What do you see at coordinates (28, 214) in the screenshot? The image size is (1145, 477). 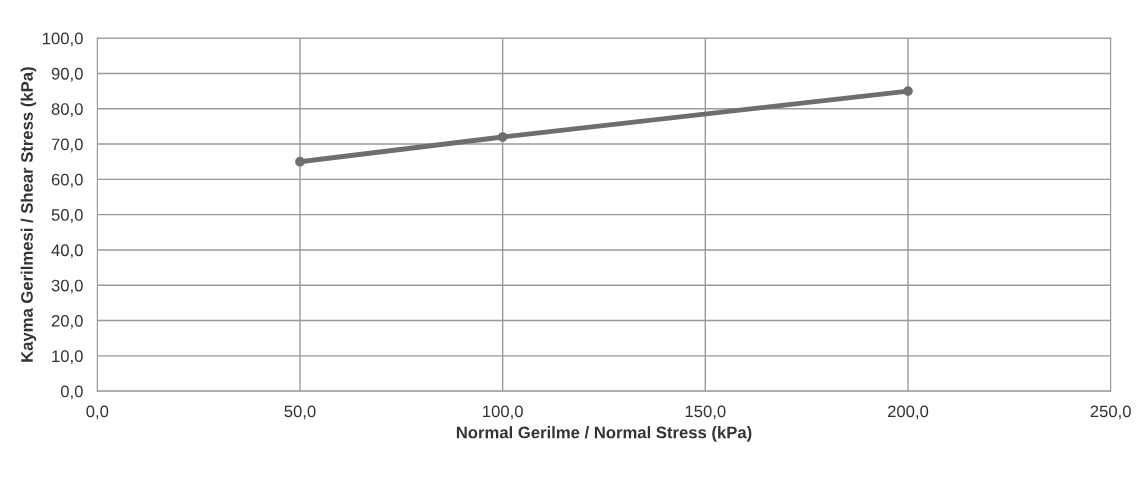 I see `y-axis-title: Kayma Gerilmesi / Shear Stress (kPa)` at bounding box center [28, 214].